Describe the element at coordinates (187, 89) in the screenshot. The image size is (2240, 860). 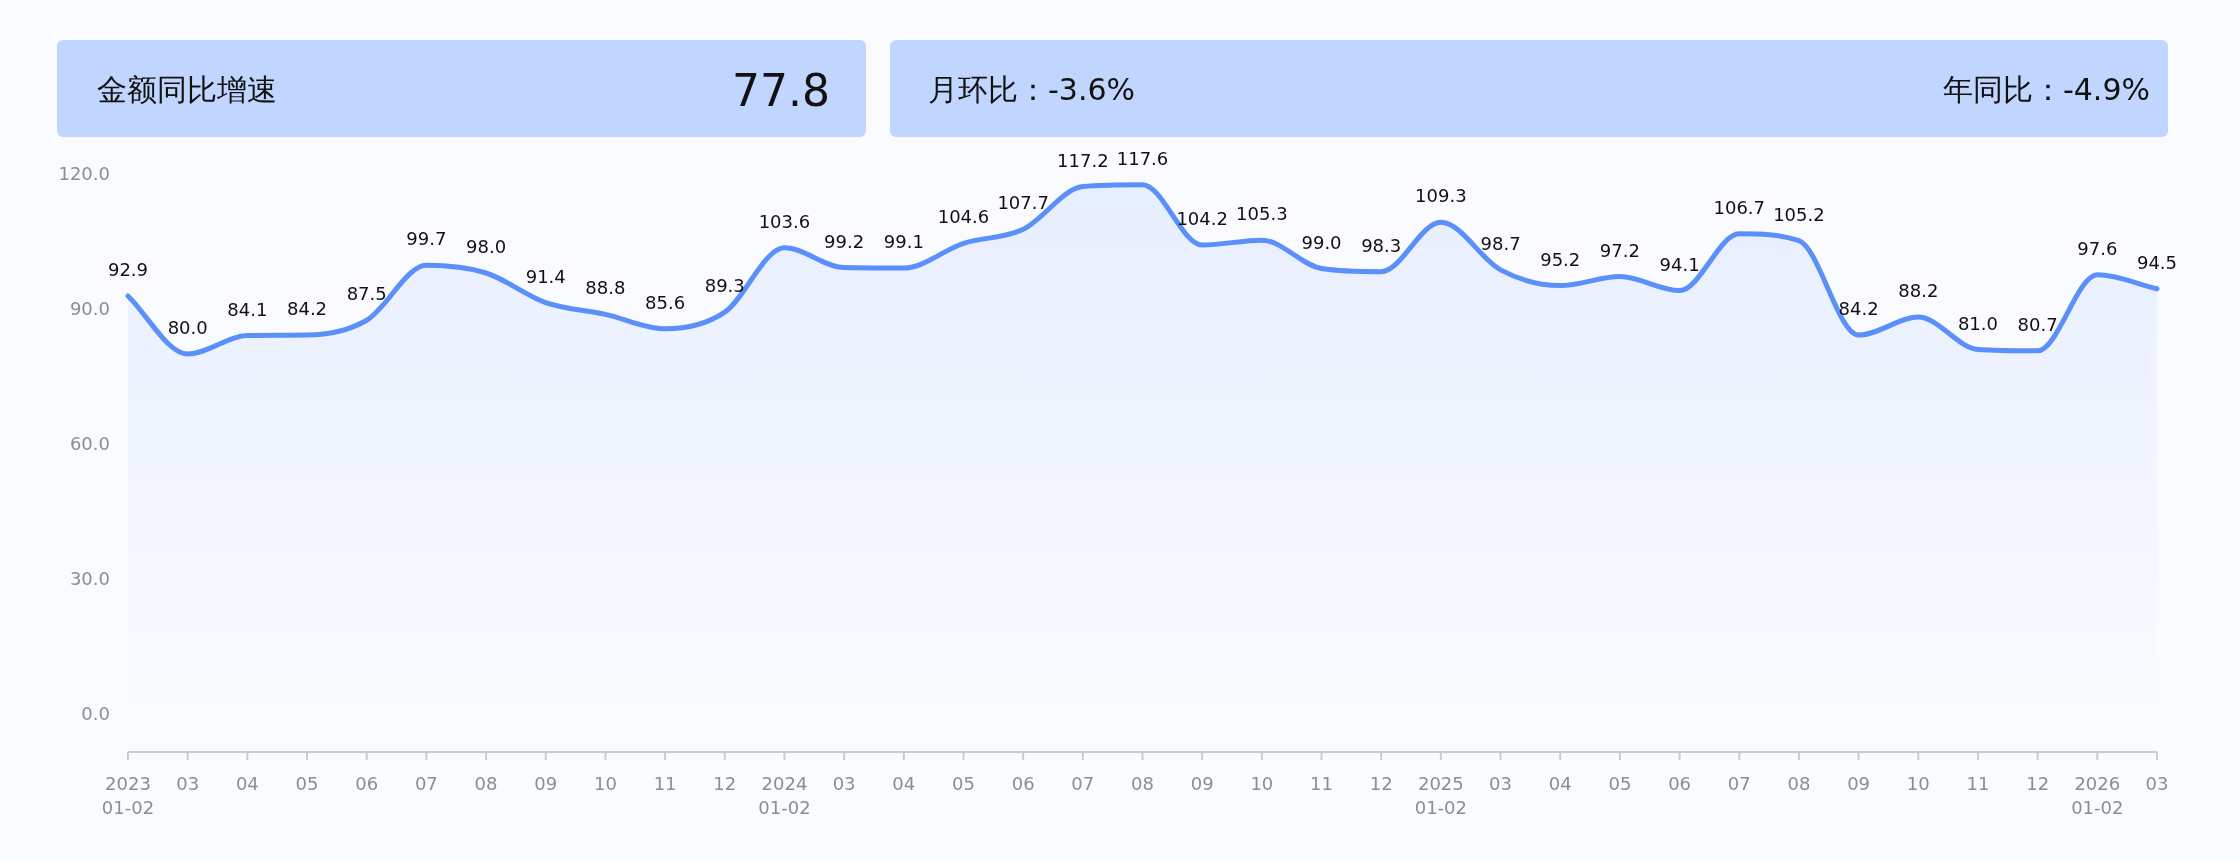
I see `chart-title: 金额同比增速` at that location.